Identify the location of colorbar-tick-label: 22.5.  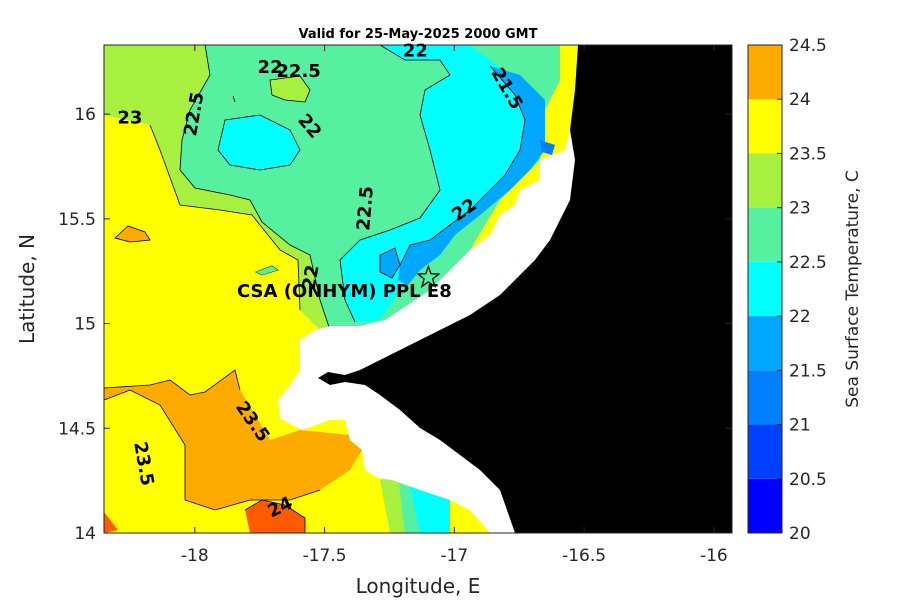
(808, 263).